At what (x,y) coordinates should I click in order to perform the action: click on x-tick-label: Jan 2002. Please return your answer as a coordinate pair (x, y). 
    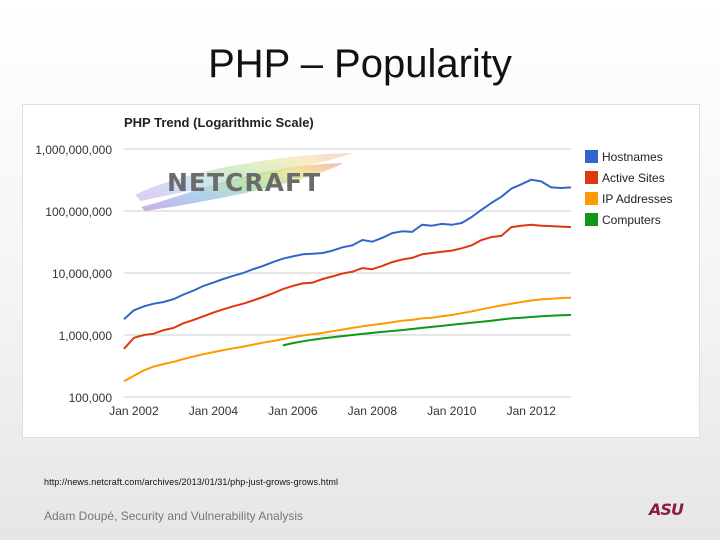
    Looking at the image, I should click on (134, 411).